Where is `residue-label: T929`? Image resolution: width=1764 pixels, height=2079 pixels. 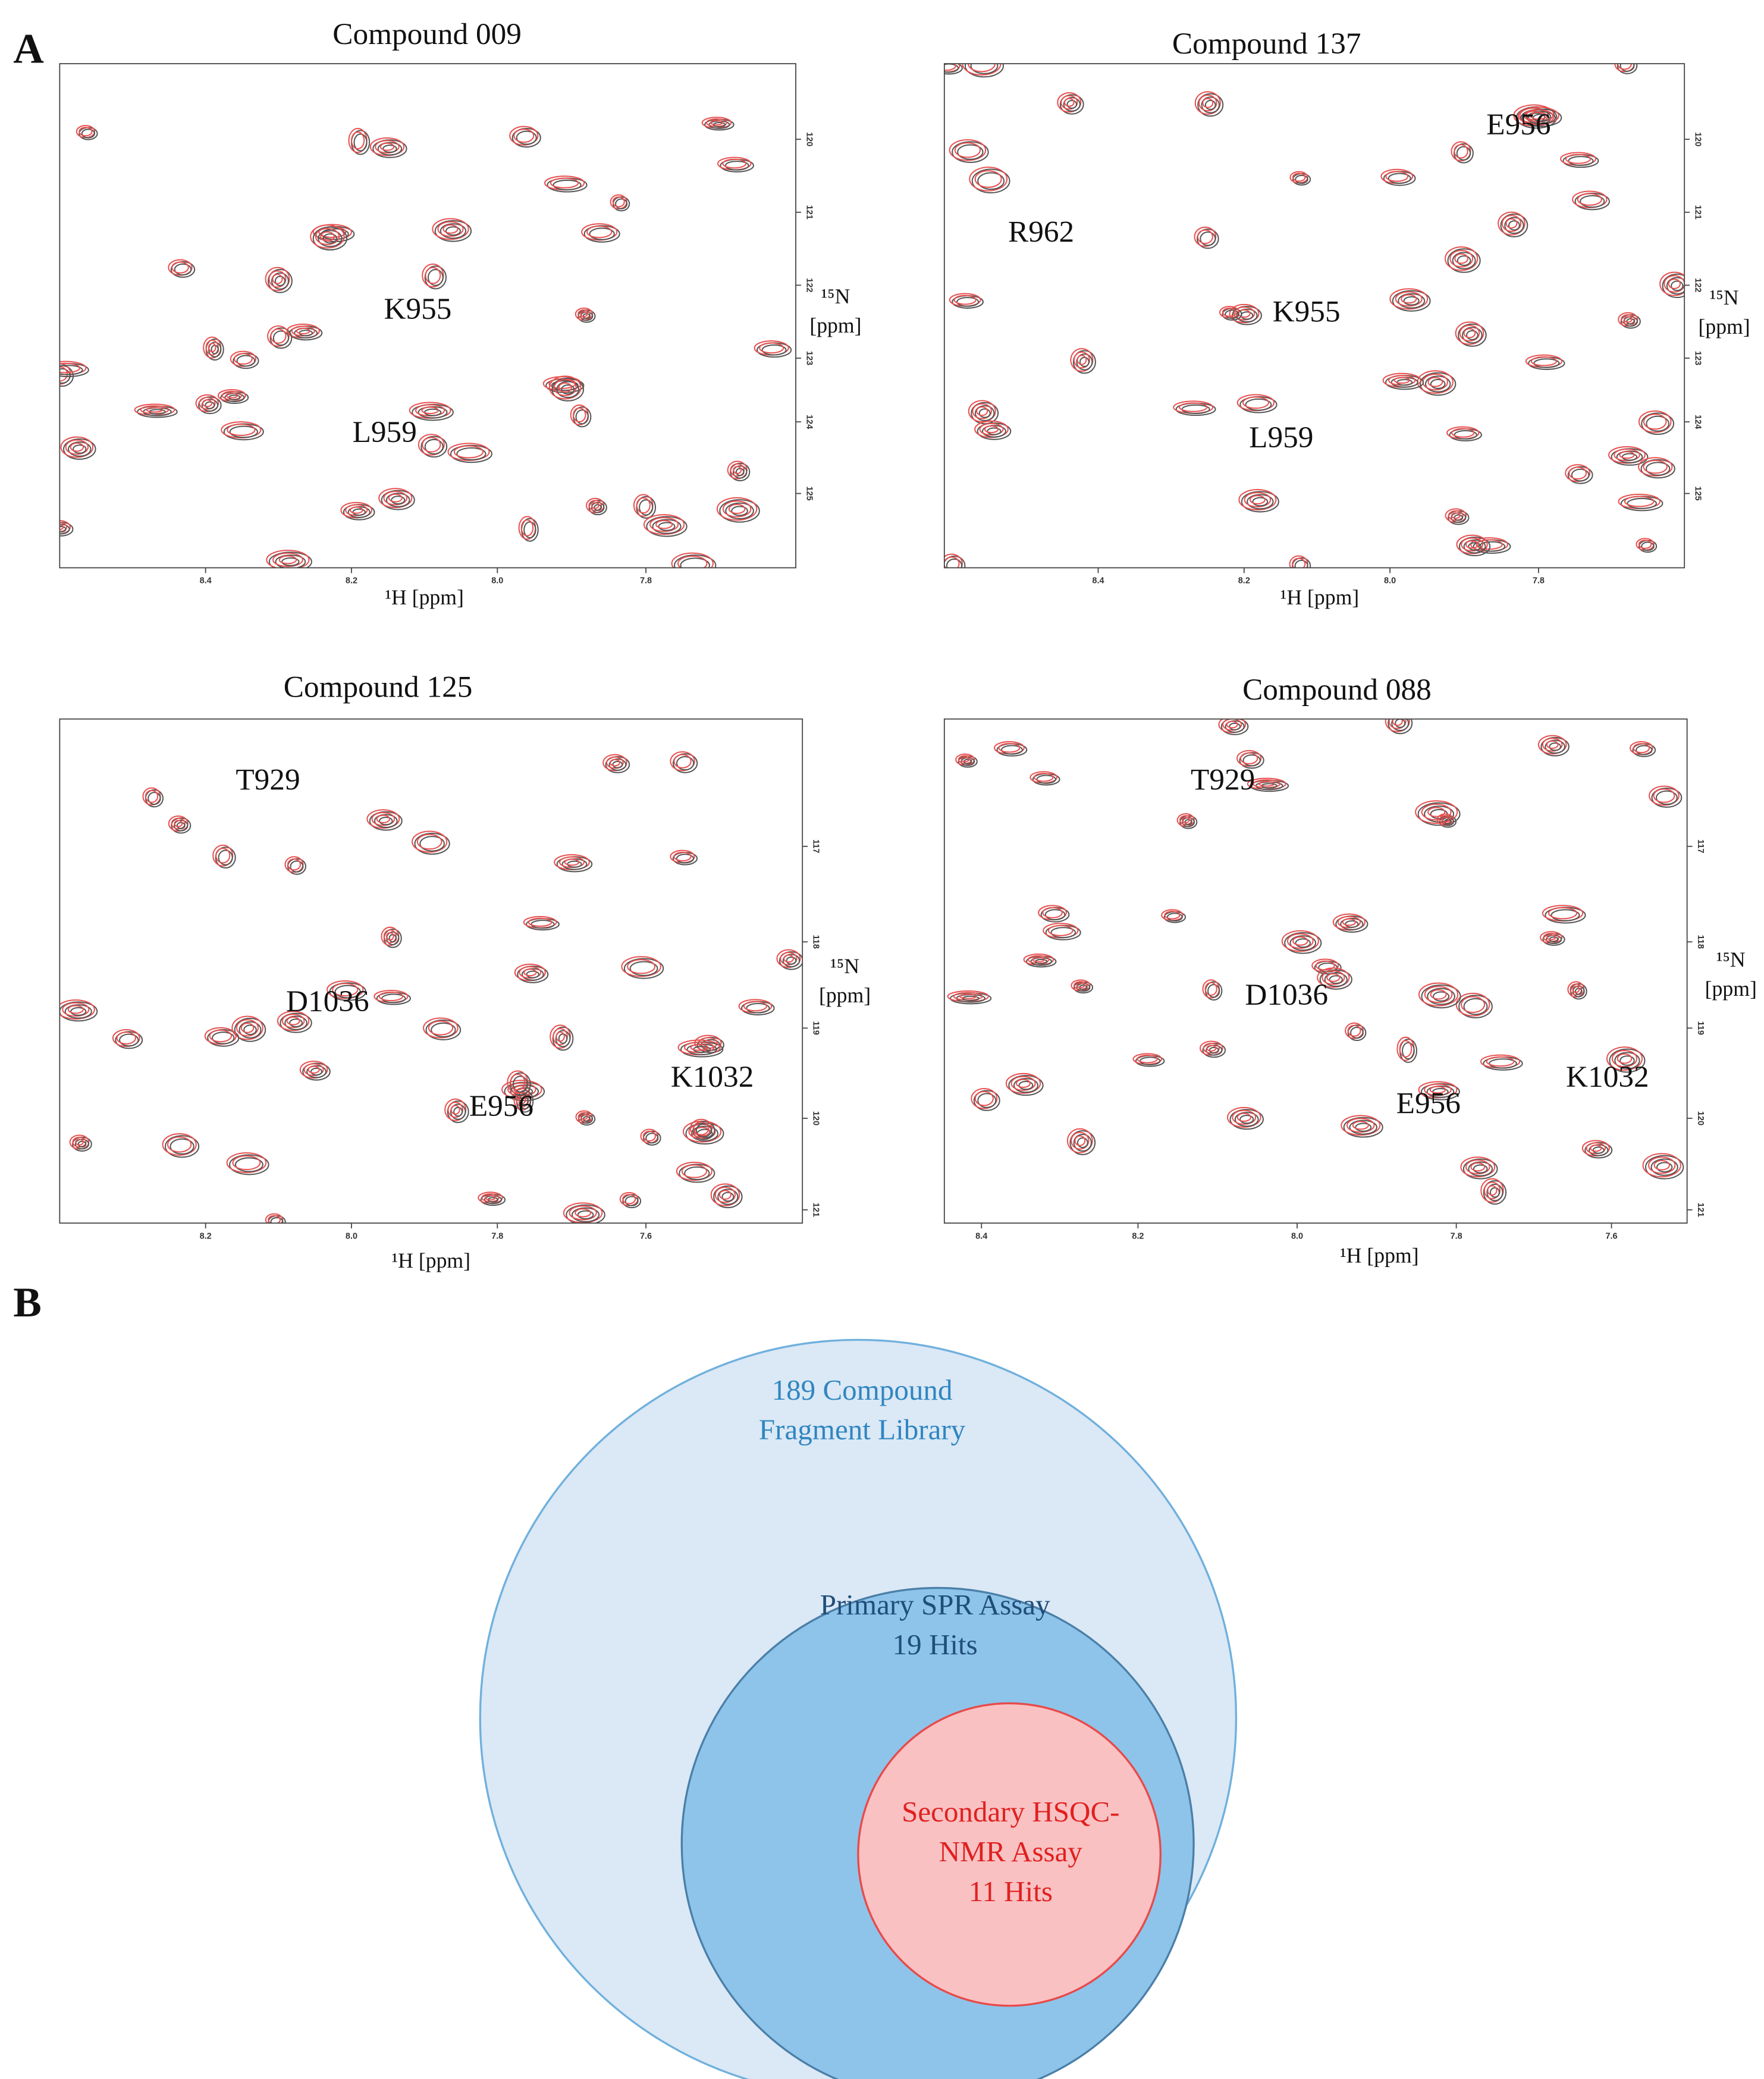 residue-label: T929 is located at coordinates (1223, 780).